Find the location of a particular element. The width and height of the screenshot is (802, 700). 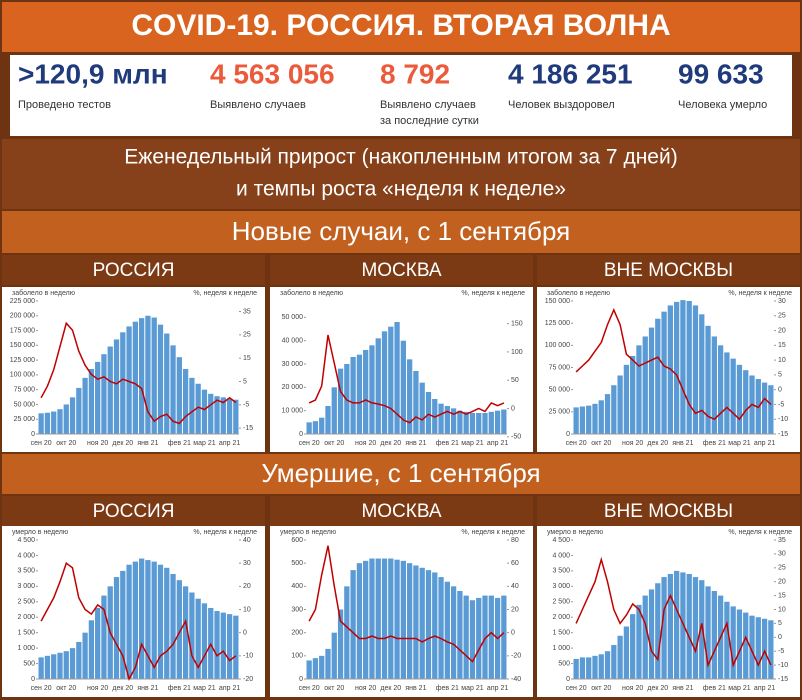

y-tick-label: 75 000 is located at coordinates (25, 390).